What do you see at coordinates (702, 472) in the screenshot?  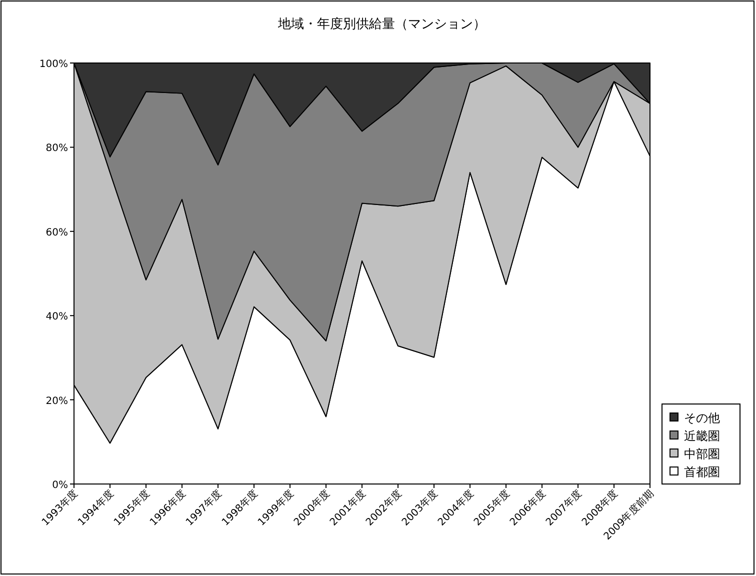 I see `legend-label: 首都圏` at bounding box center [702, 472].